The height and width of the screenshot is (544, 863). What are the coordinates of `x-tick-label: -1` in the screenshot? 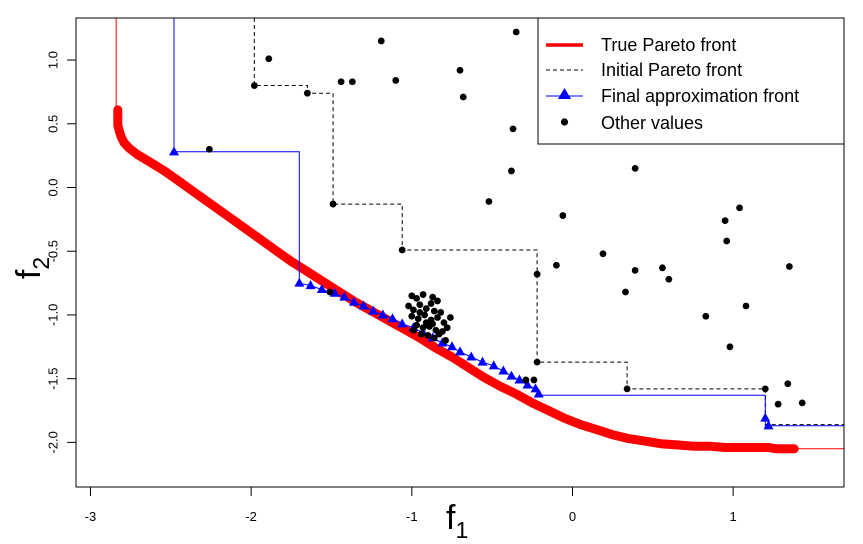 It's located at (412, 516).